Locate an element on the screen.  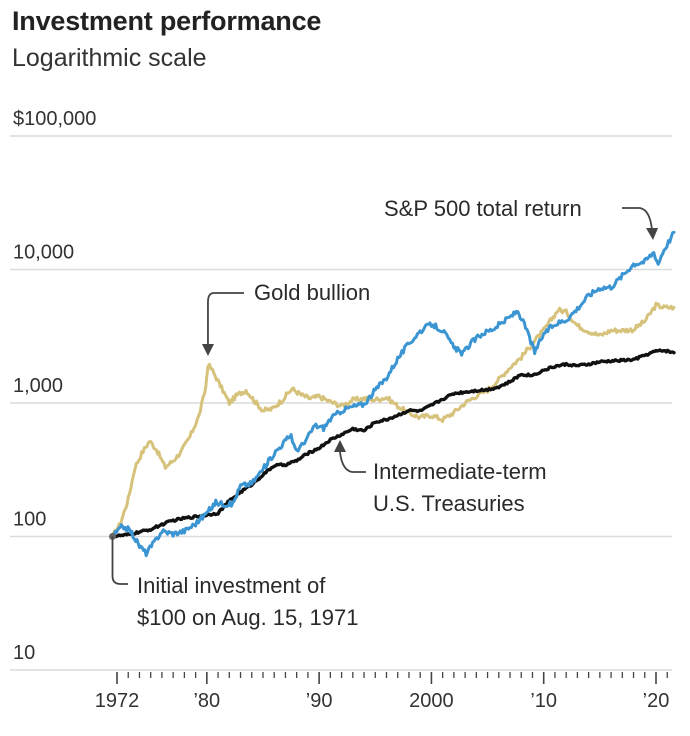
y-tick-label: $100,000 is located at coordinates (54, 119).